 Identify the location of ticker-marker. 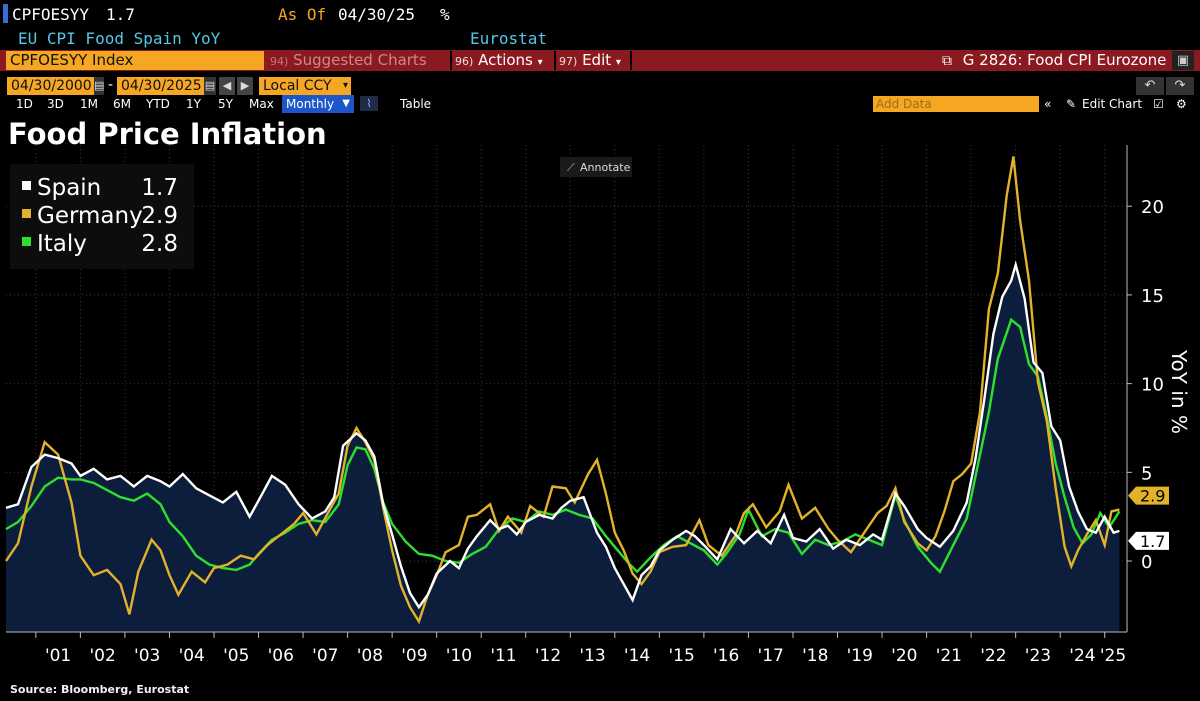
(5, 13).